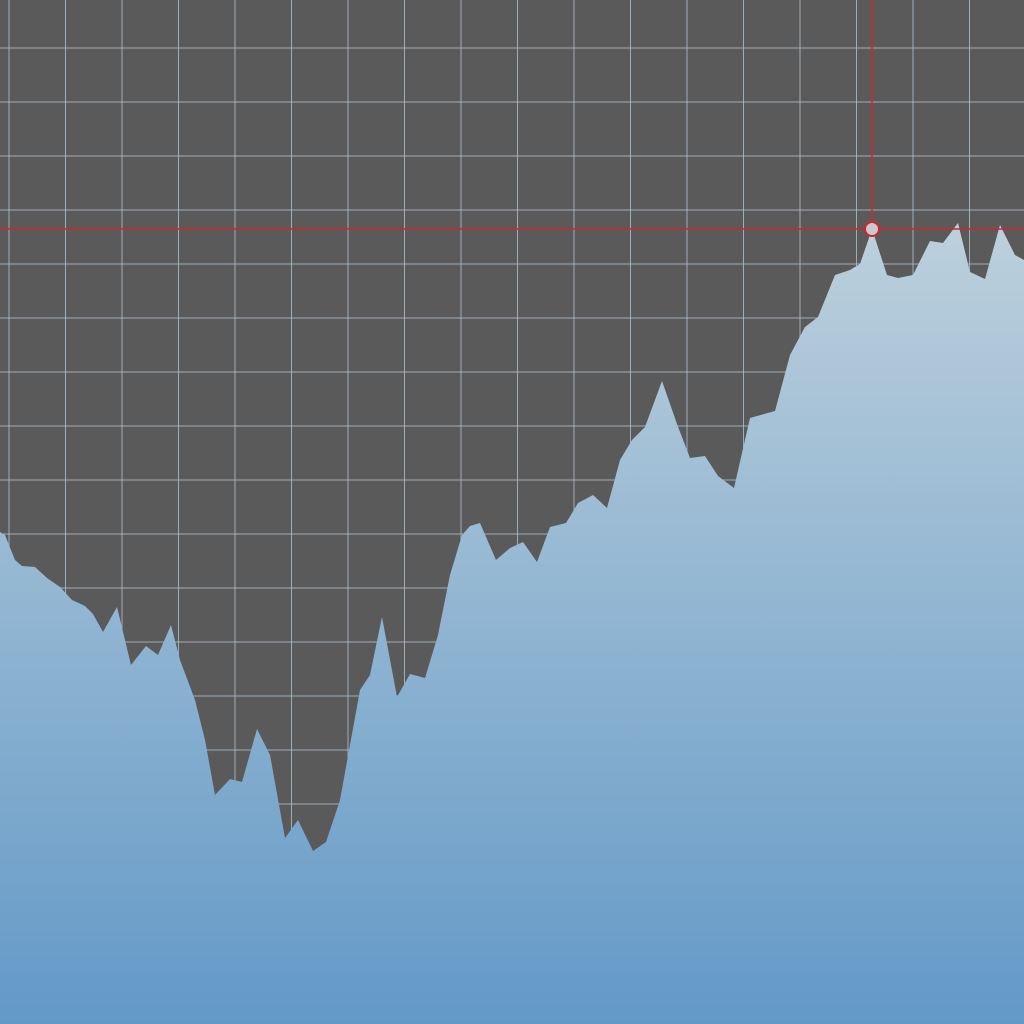  What do you see at coordinates (872, 229) in the screenshot?
I see `crosshair-point` at bounding box center [872, 229].